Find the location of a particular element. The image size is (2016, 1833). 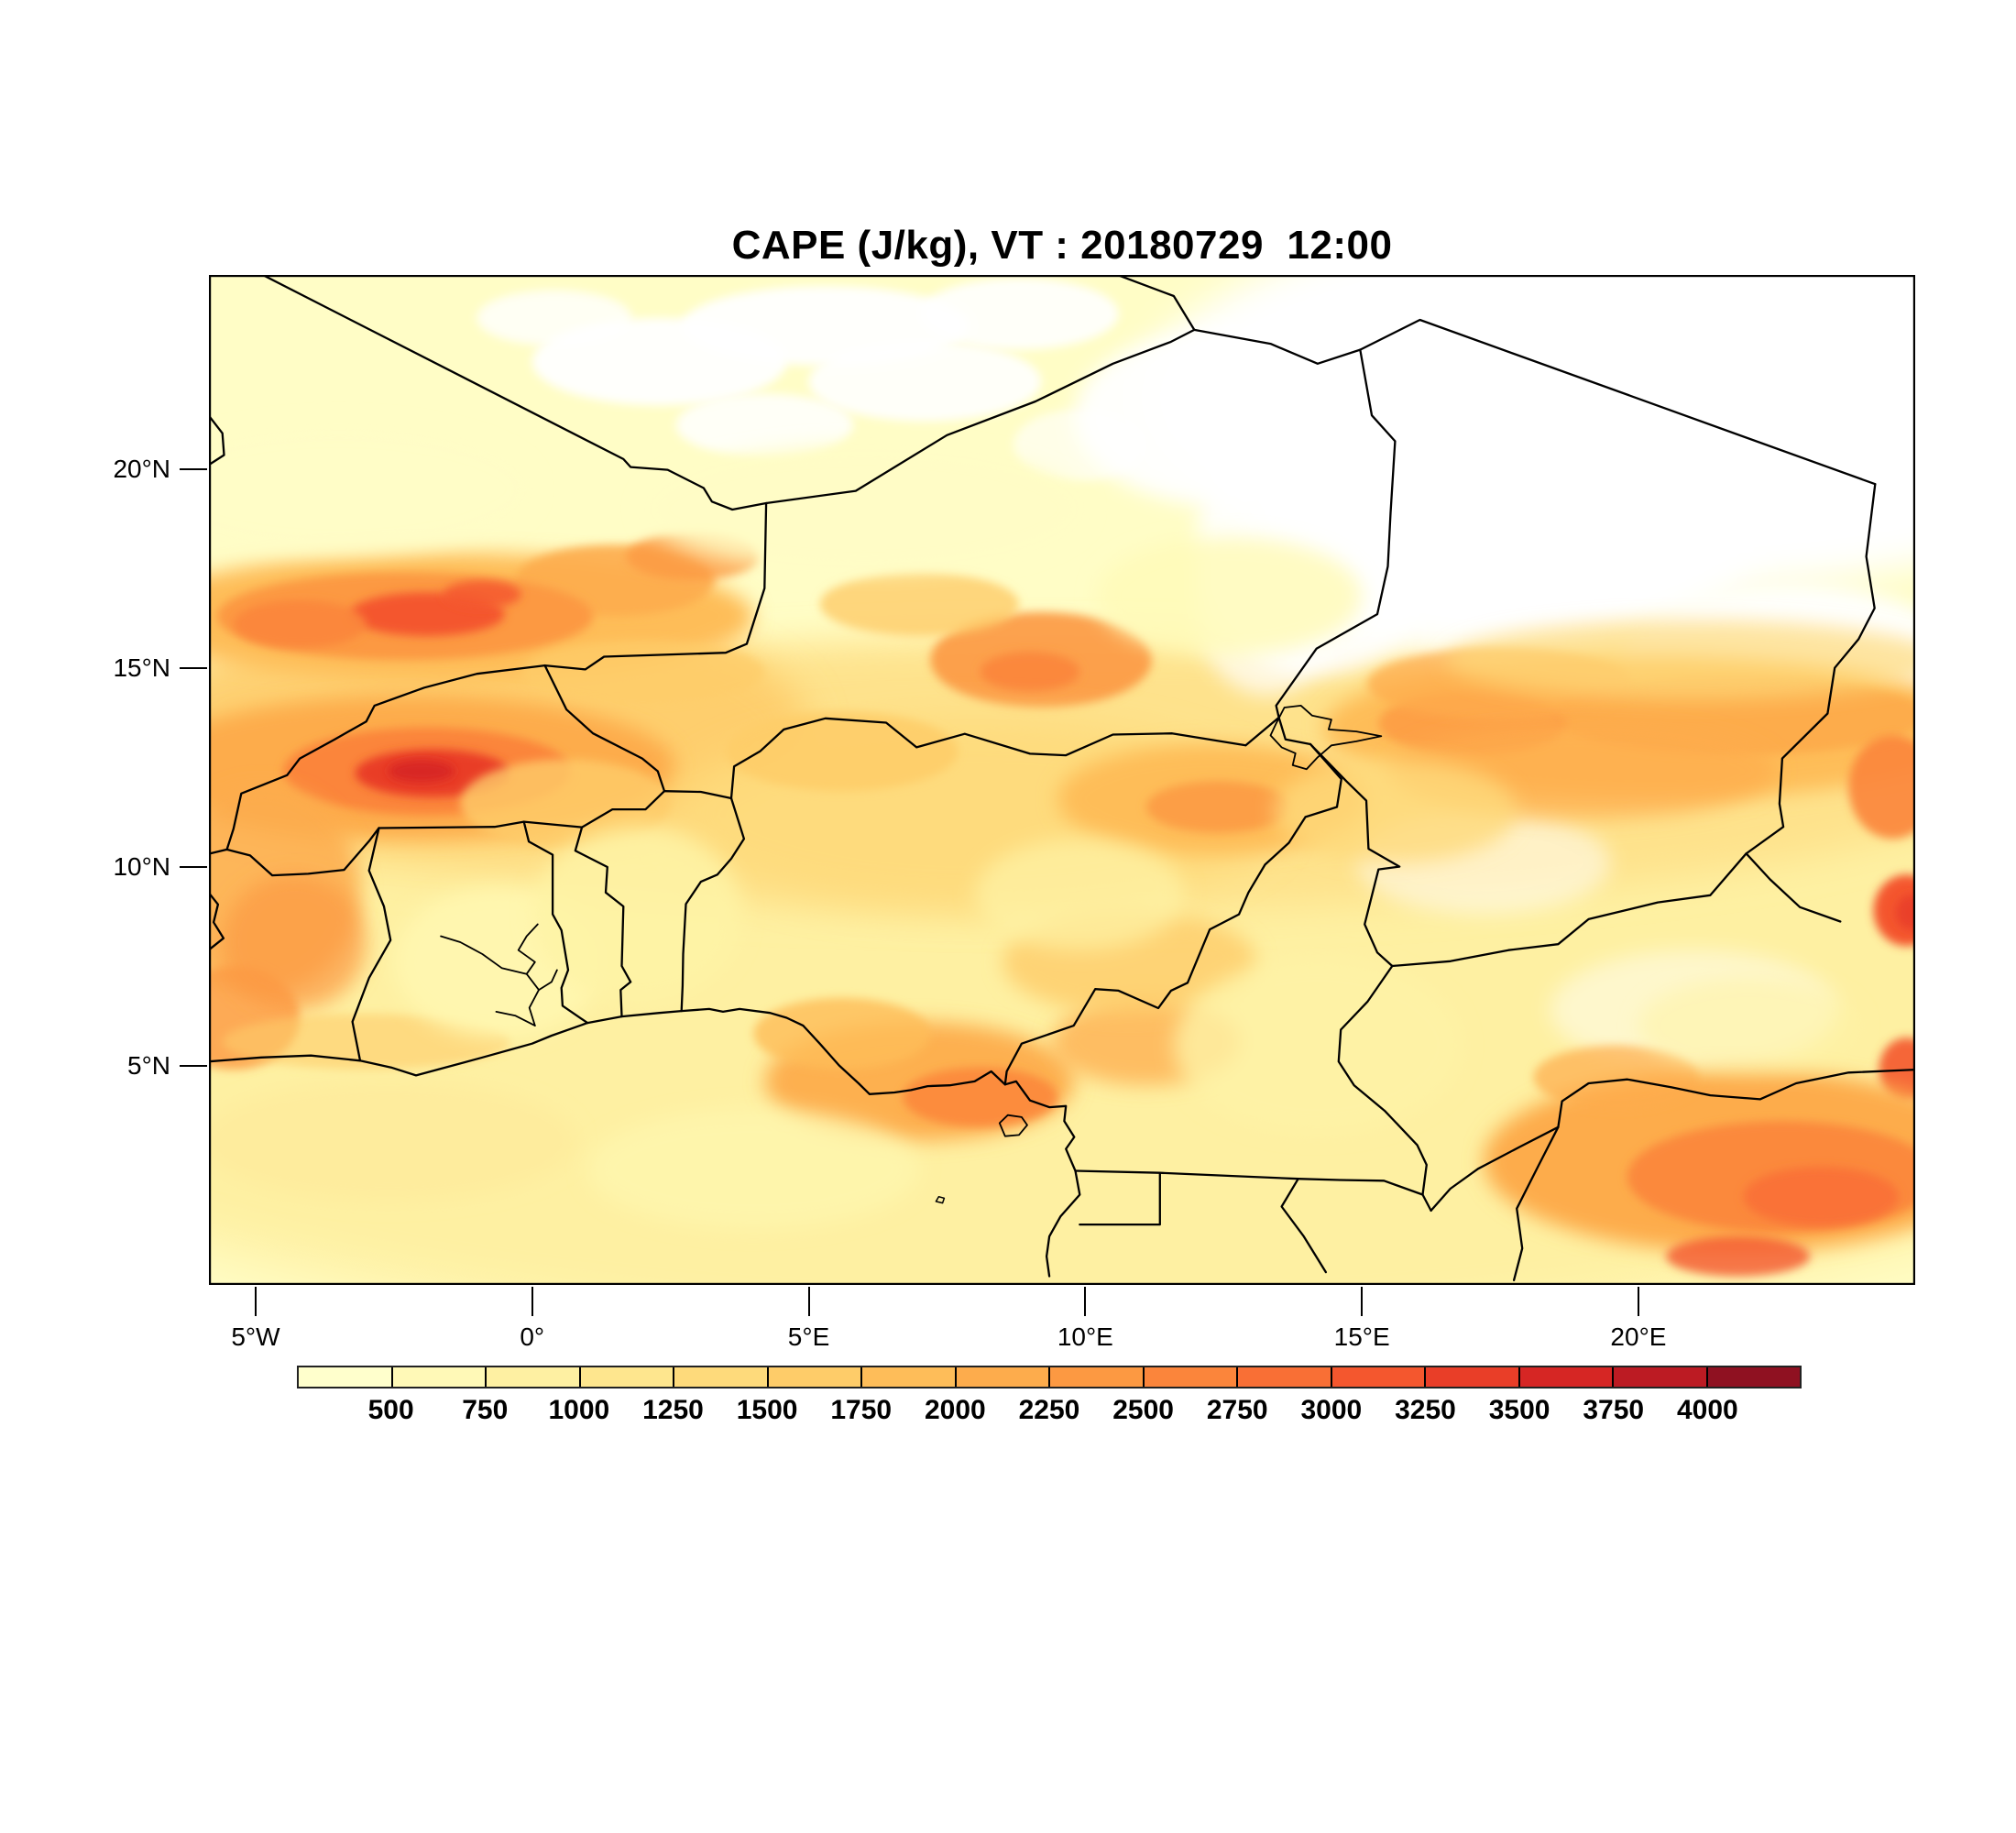

lon-tick-label: 0° is located at coordinates (532, 1337).